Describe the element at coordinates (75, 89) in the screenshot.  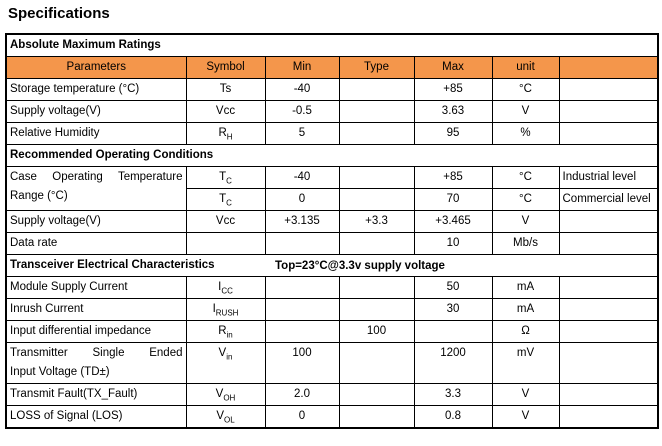
I see `param-text: Storage temperature (°C)` at that location.